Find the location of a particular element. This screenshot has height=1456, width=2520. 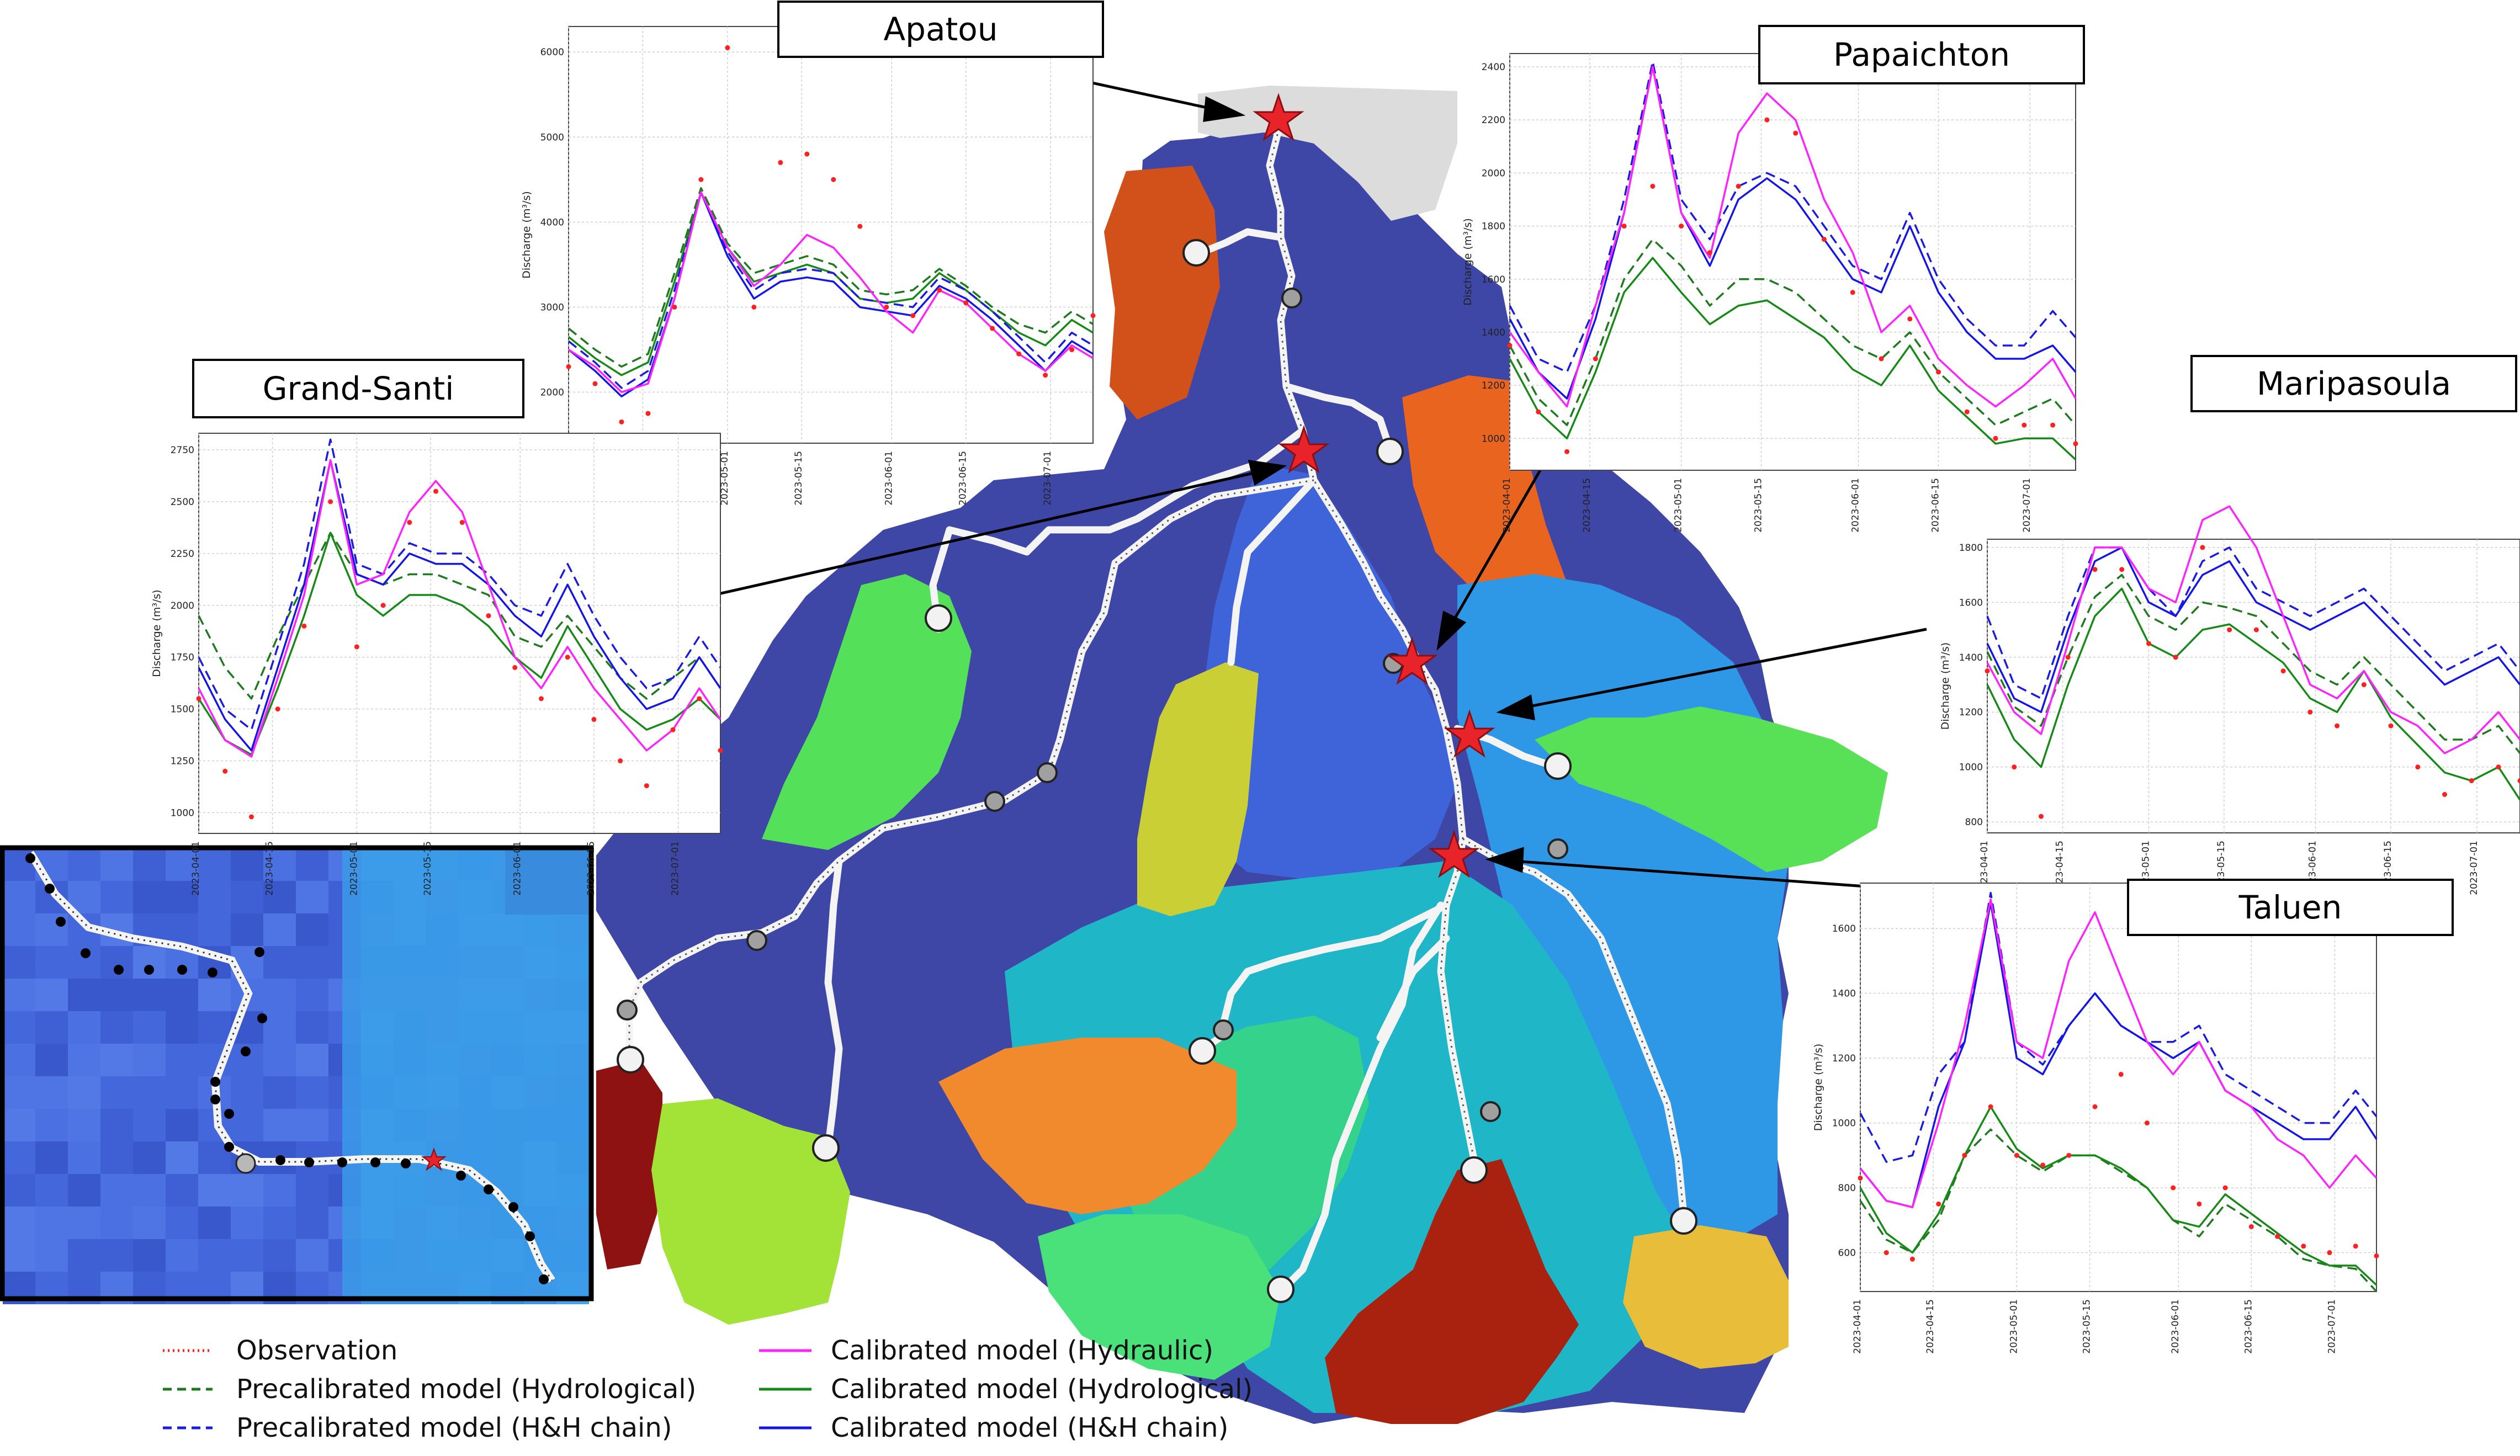

river-west-main is located at coordinates (1118, 530).